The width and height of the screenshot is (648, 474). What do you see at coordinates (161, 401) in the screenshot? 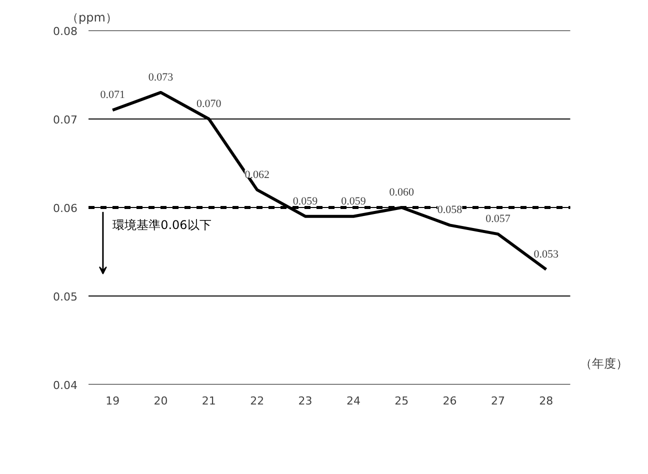
I see `x-tick-label: 20` at bounding box center [161, 401].